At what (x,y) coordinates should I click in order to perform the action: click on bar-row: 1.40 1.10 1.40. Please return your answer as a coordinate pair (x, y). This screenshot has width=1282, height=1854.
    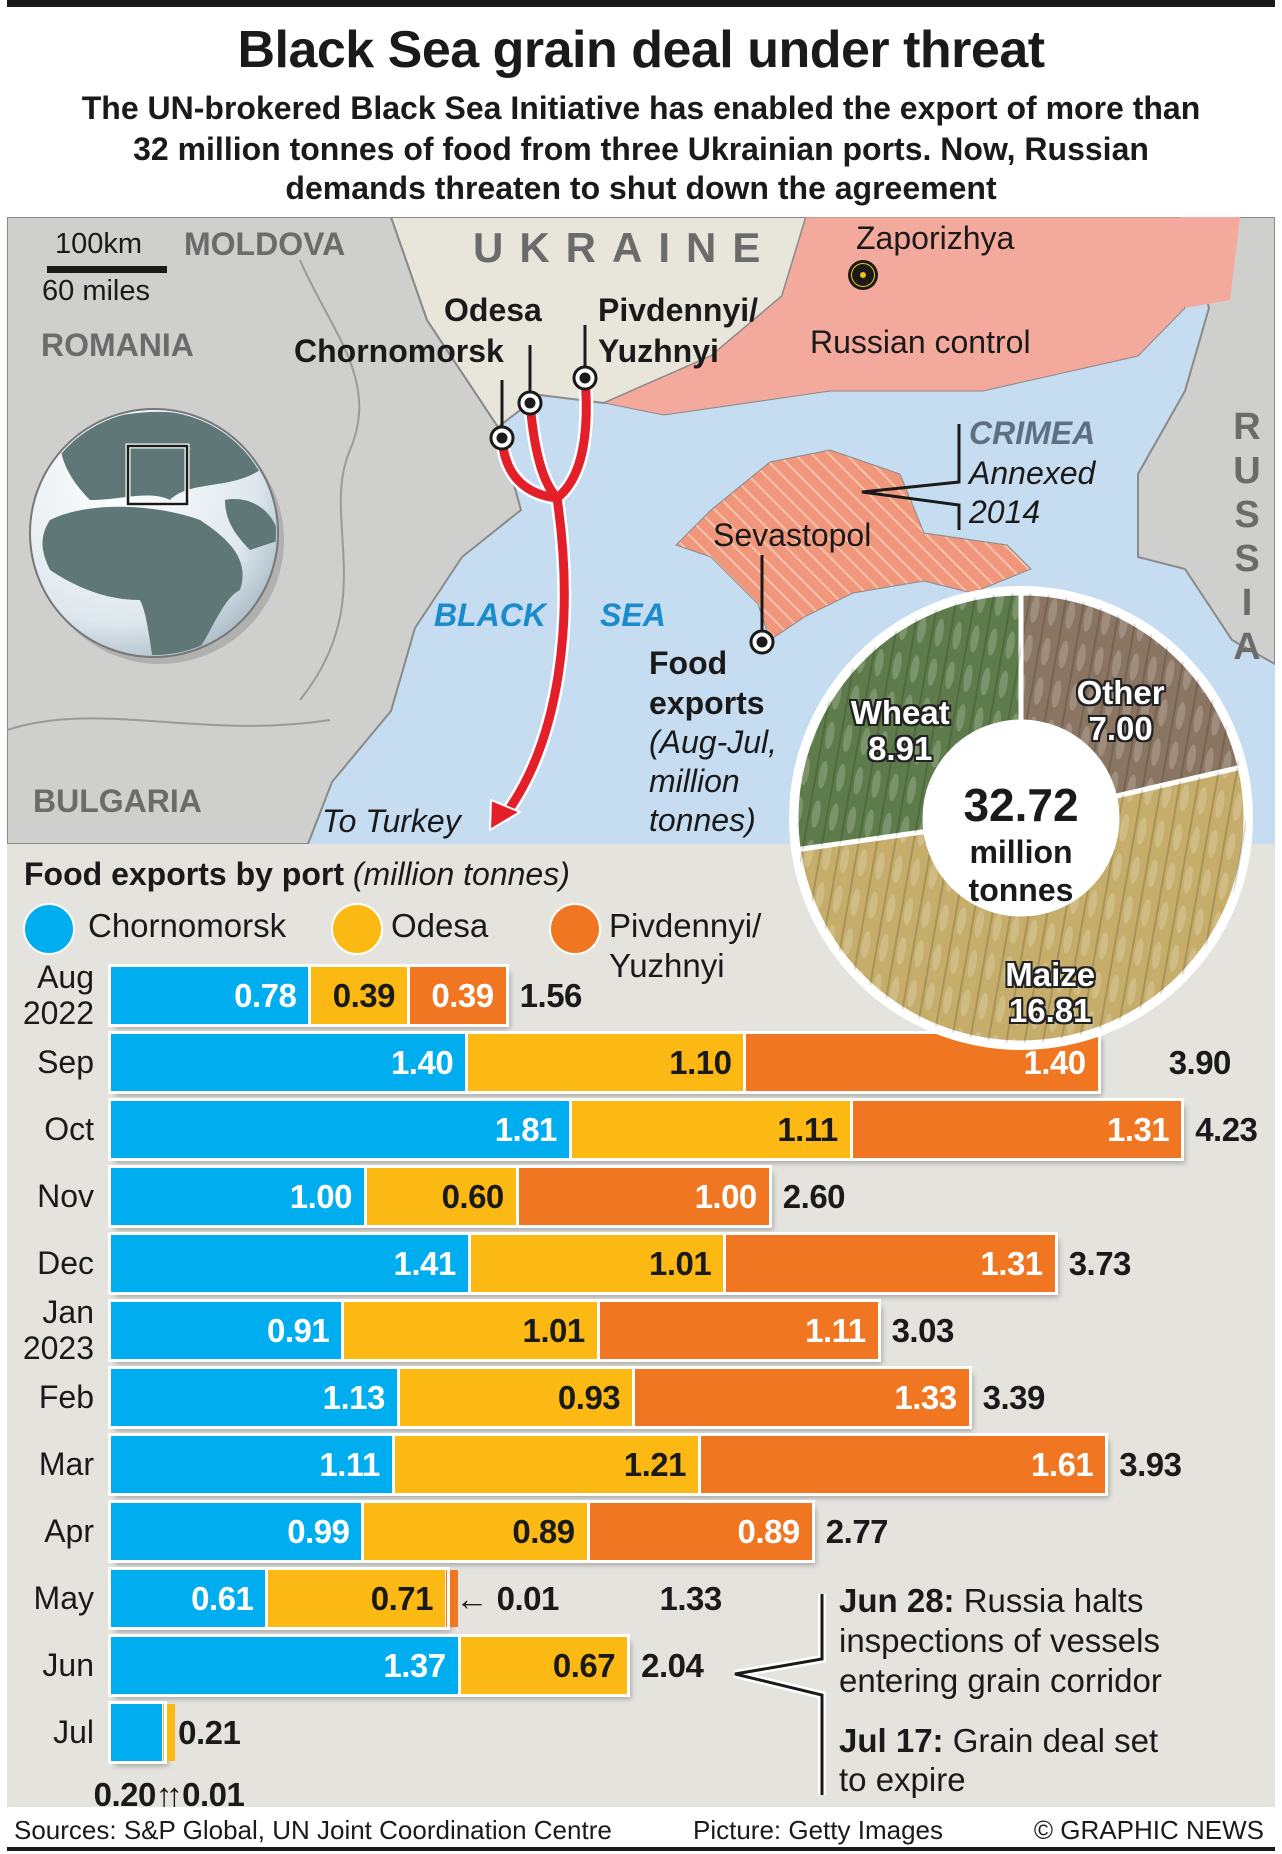
    Looking at the image, I should click on (604, 1062).